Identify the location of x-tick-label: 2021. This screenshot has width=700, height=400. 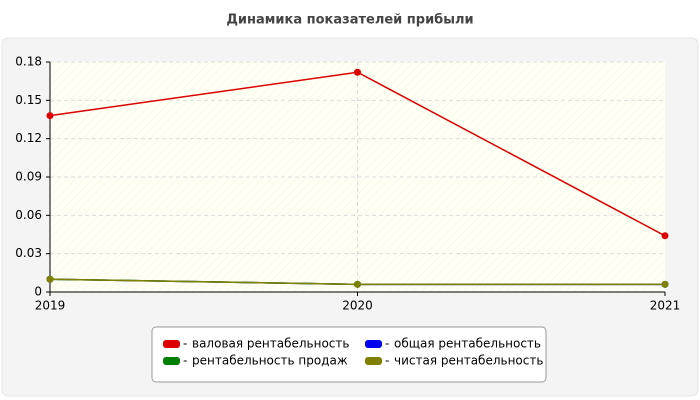
(665, 306).